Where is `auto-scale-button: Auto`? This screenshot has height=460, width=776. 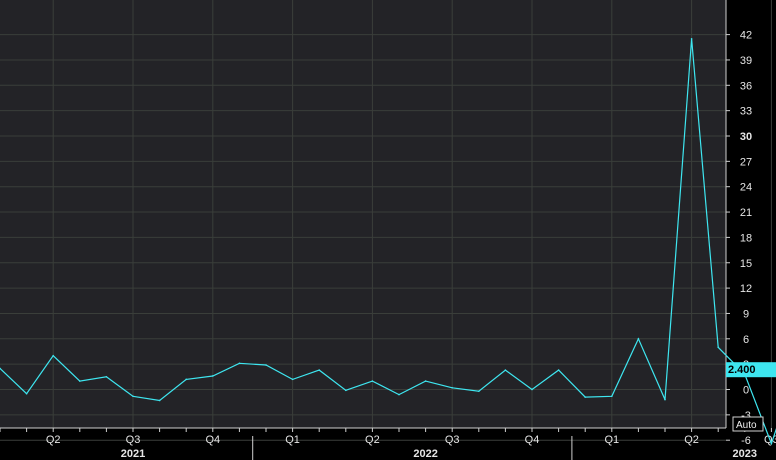 auto-scale-button: Auto is located at coordinates (748, 424).